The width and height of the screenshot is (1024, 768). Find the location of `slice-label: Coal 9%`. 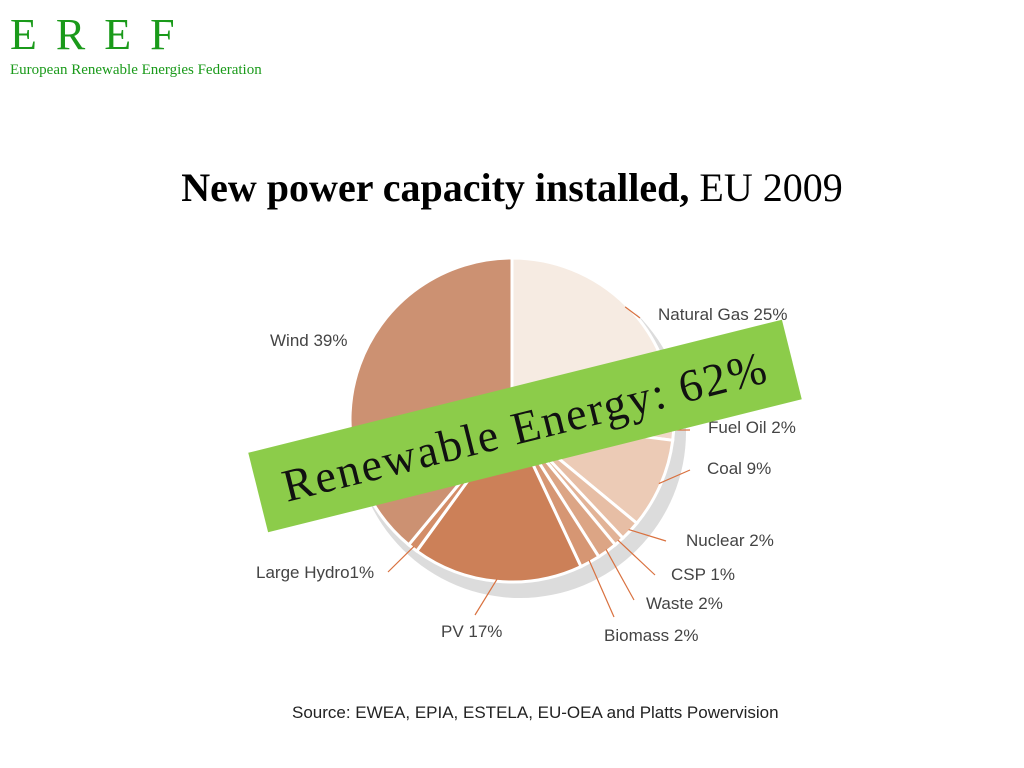

slice-label: Coal 9% is located at coordinates (739, 468).